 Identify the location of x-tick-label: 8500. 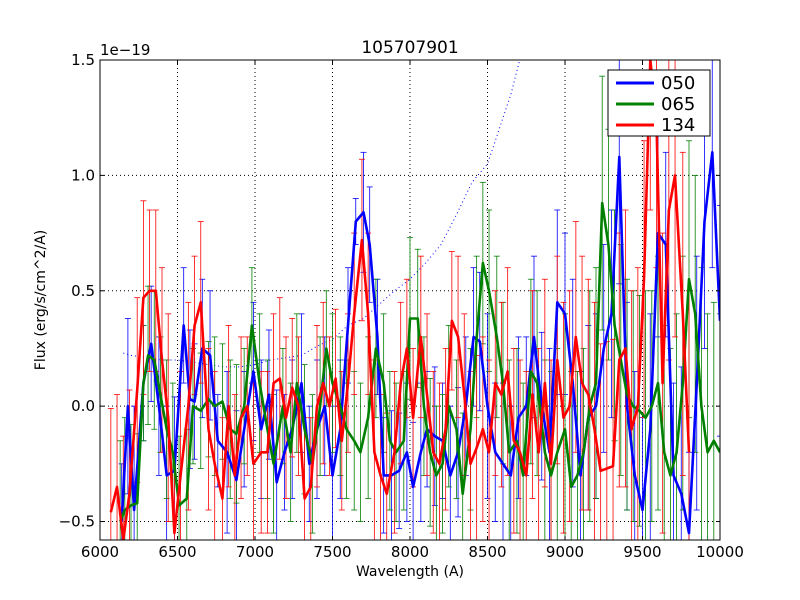
(487, 552).